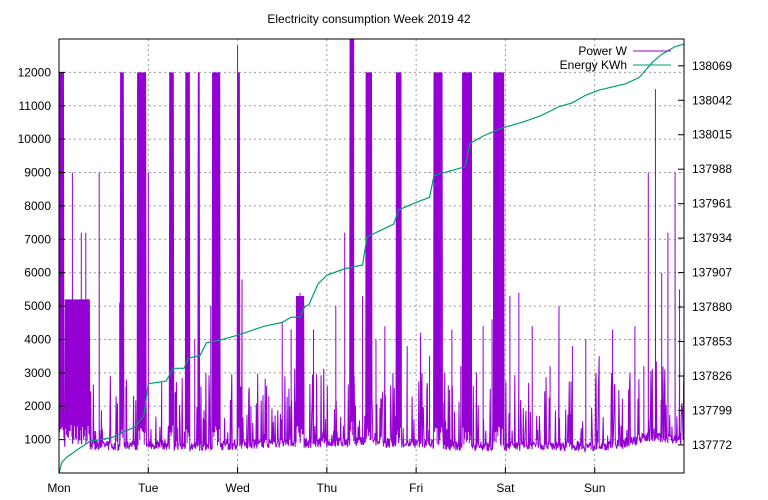 The image size is (768, 500). I want to click on y-right-tick-label: 137907, so click(712, 273).